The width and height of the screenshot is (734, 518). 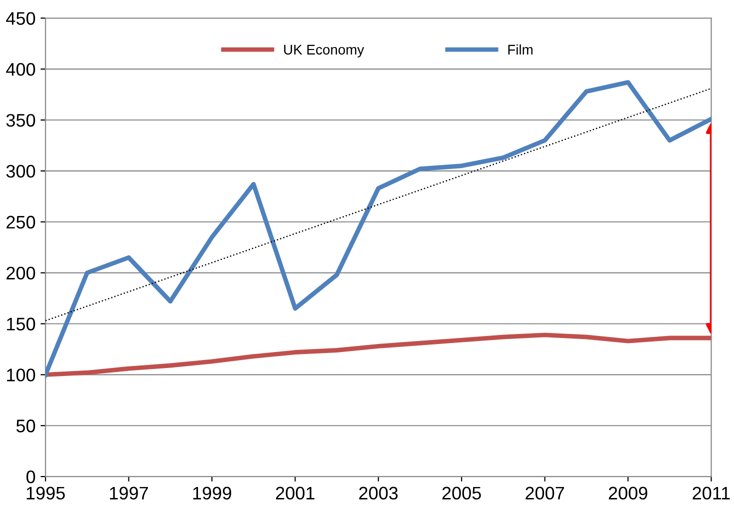 What do you see at coordinates (21, 324) in the screenshot?
I see `y-tick-label: 150` at bounding box center [21, 324].